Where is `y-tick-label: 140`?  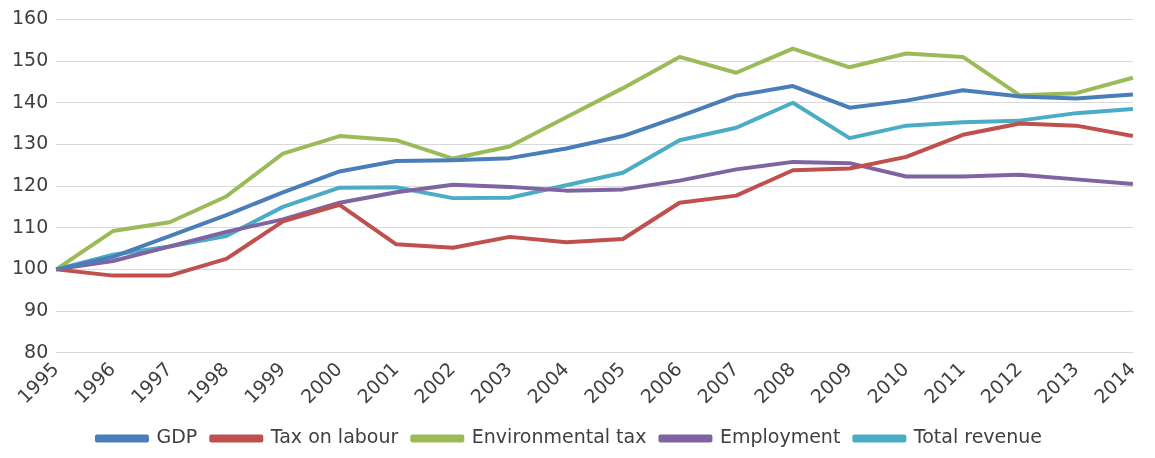
y-tick-label: 140 is located at coordinates (30, 100).